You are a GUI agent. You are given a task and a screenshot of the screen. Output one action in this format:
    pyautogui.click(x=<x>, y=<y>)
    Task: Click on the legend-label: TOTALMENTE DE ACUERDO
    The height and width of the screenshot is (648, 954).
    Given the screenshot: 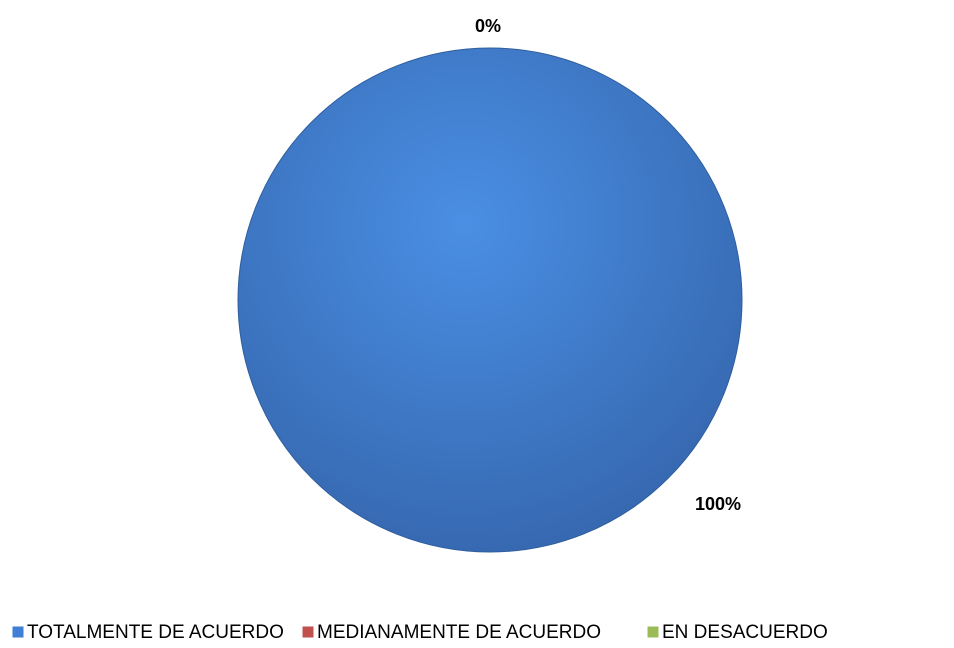 What is the action you would take?
    pyautogui.click(x=155, y=632)
    